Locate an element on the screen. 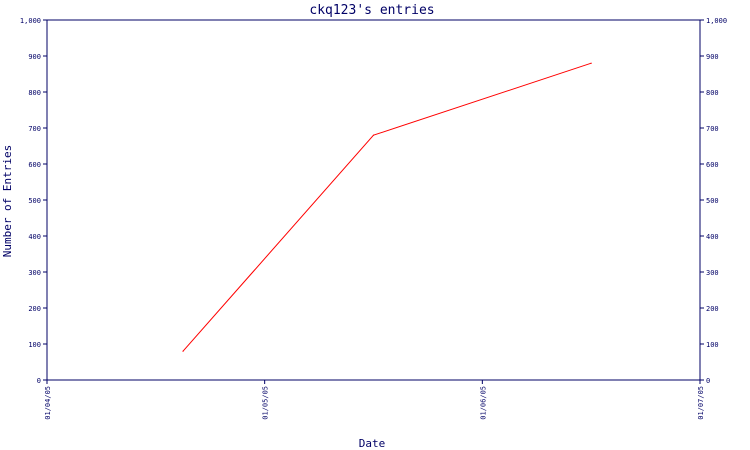 This screenshot has height=450, width=750. y-tick-label-left: 0 is located at coordinates (39, 381).